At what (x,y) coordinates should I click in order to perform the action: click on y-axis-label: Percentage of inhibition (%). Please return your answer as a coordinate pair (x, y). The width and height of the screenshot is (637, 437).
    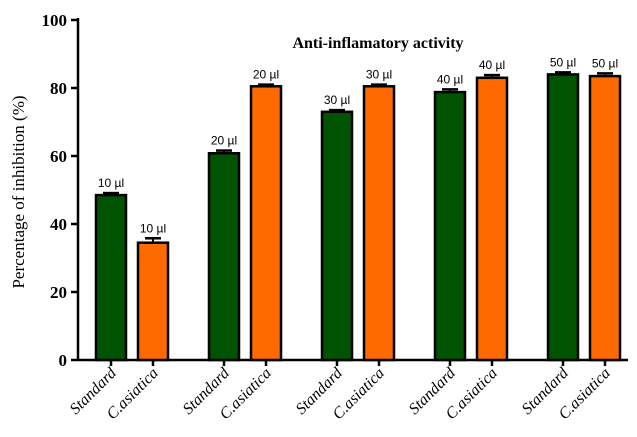
    Looking at the image, I should click on (18, 191).